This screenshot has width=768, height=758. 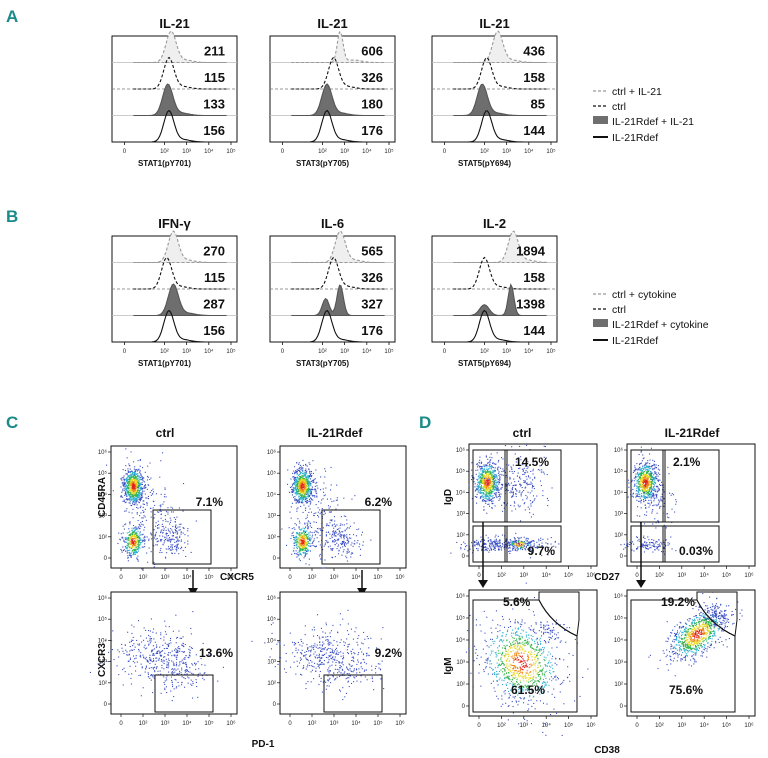 What do you see at coordinates (210, 502) in the screenshot?
I see `gate-percent: 7.1%` at bounding box center [210, 502].